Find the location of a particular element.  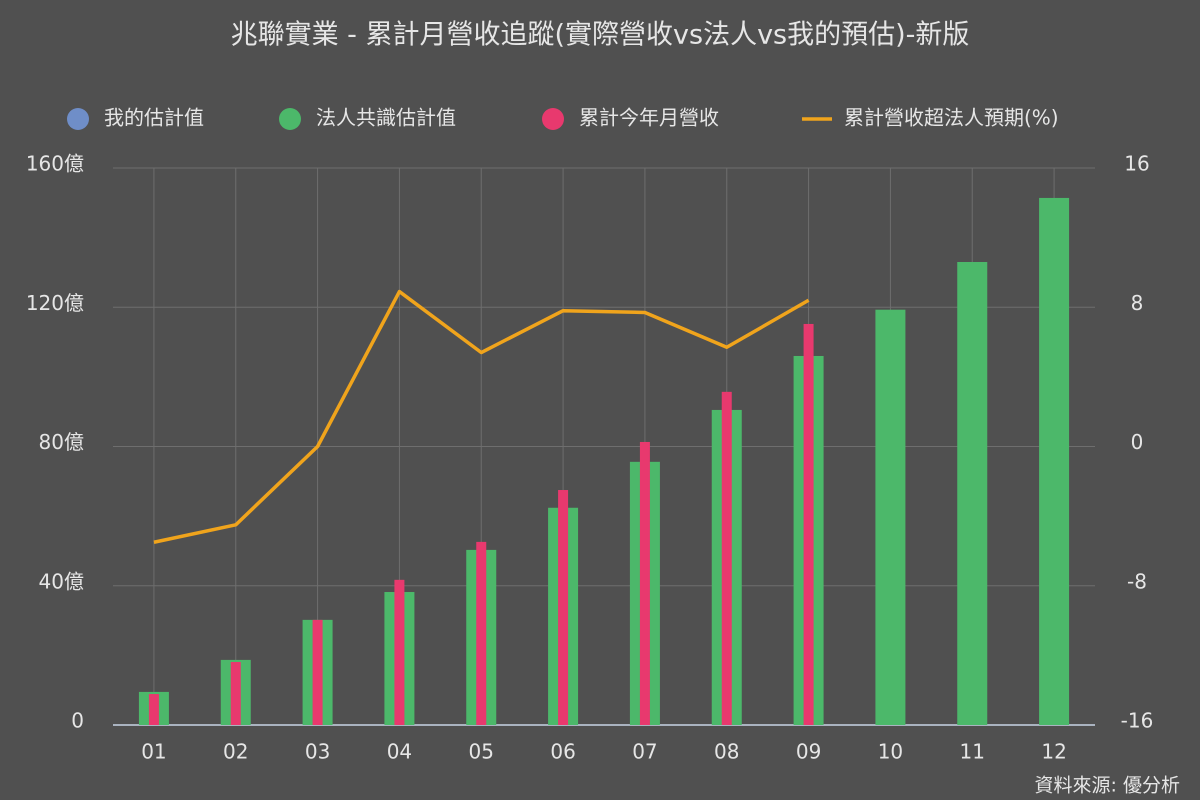

x-tick-label: 04 is located at coordinates (399, 752).